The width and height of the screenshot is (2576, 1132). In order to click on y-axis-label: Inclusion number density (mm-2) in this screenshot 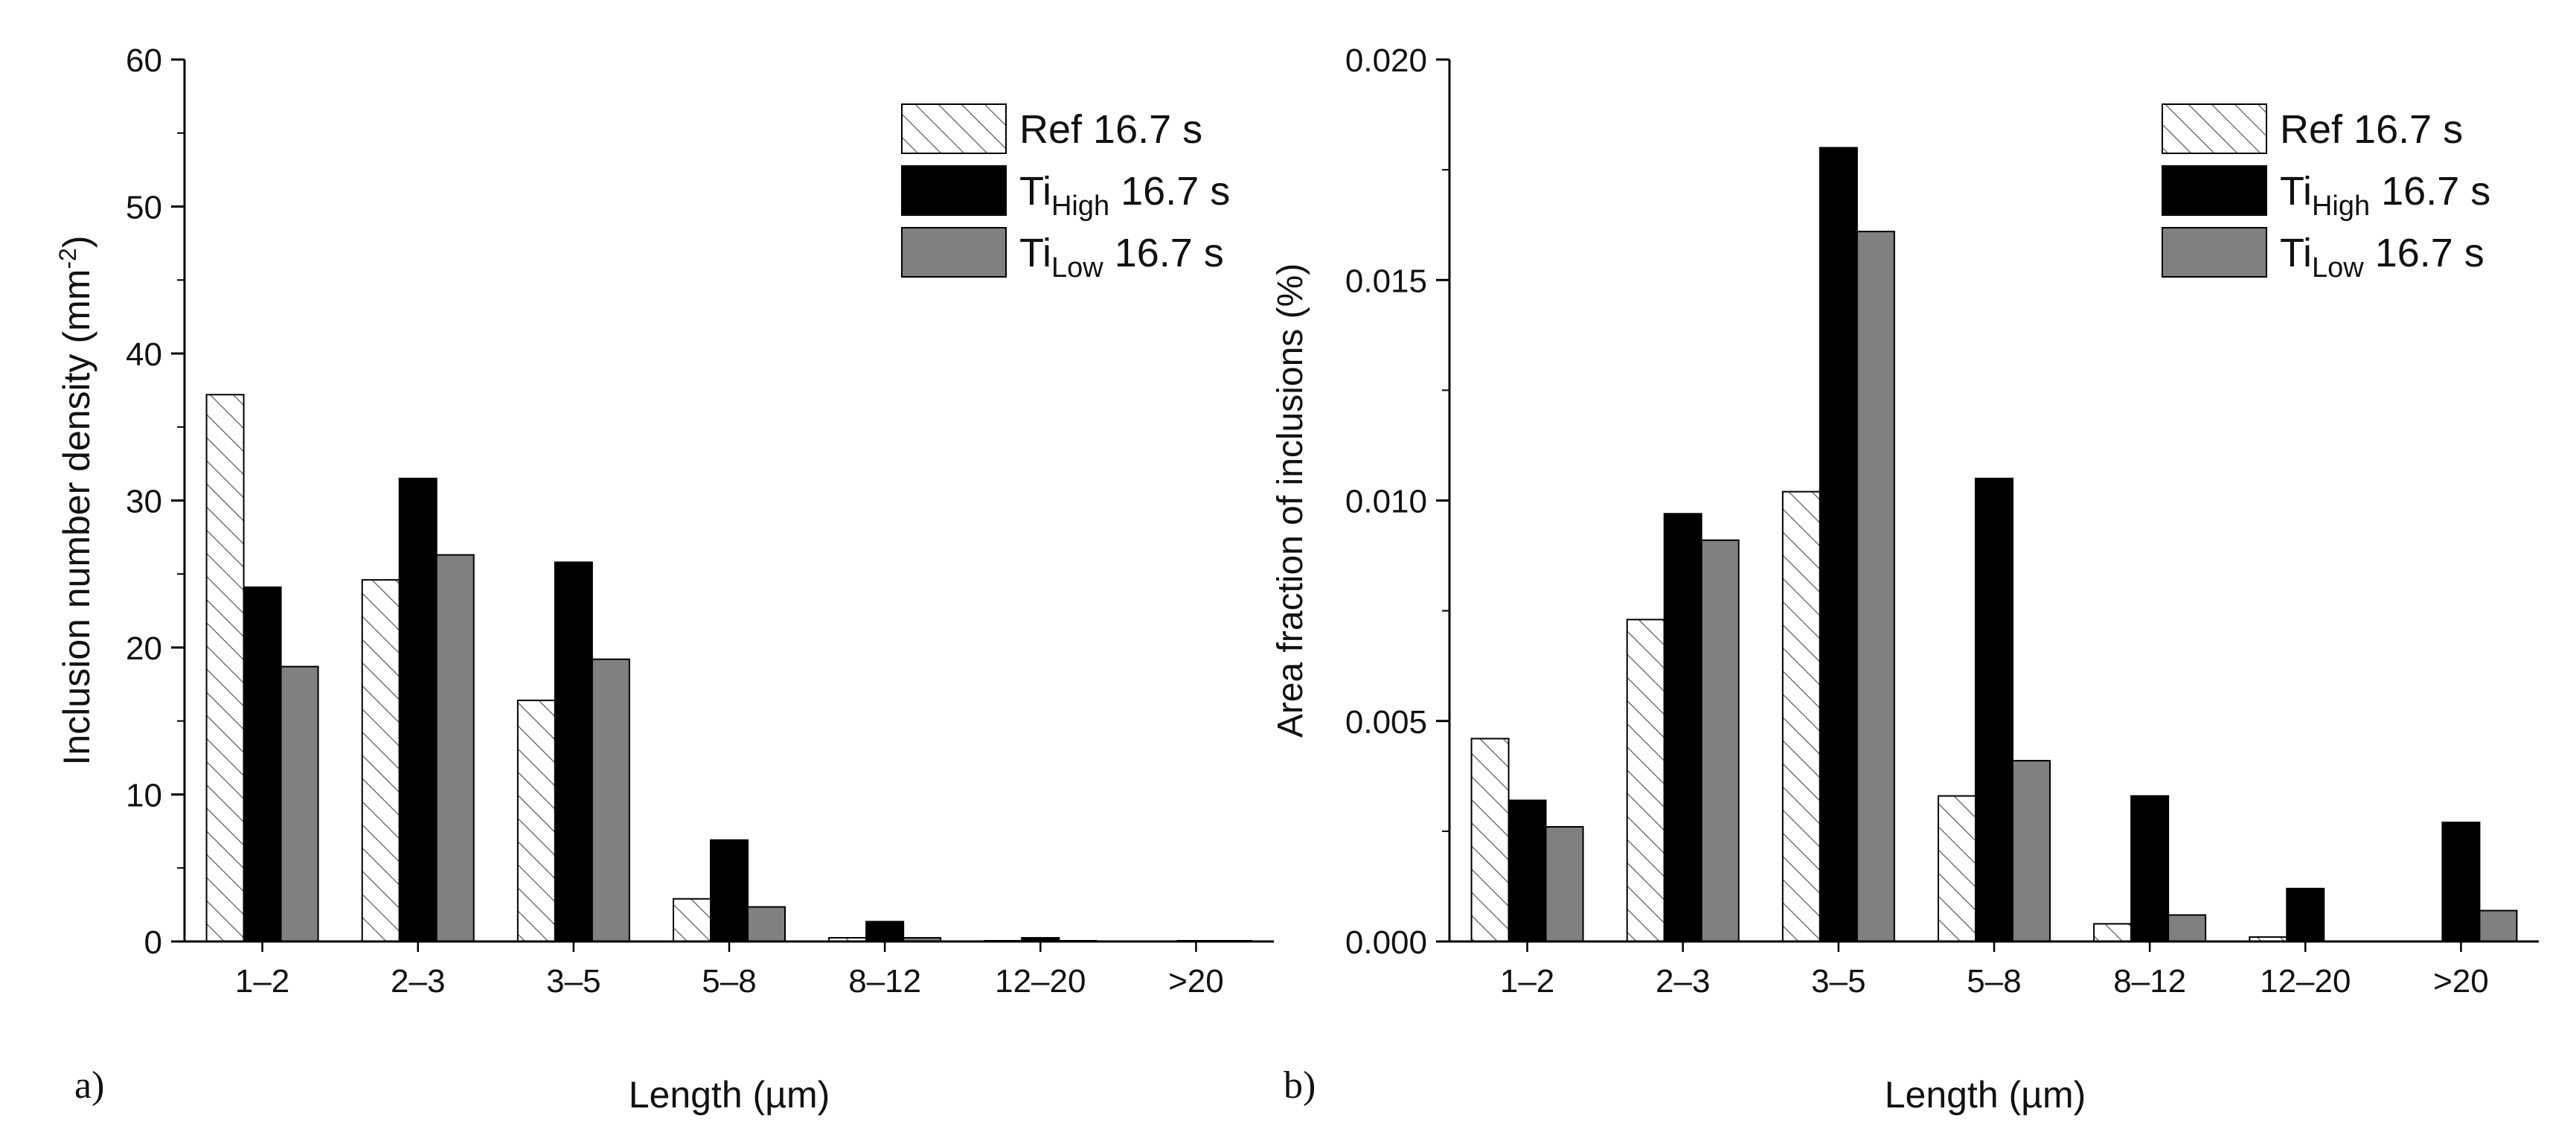, I will do `click(75, 500)`.